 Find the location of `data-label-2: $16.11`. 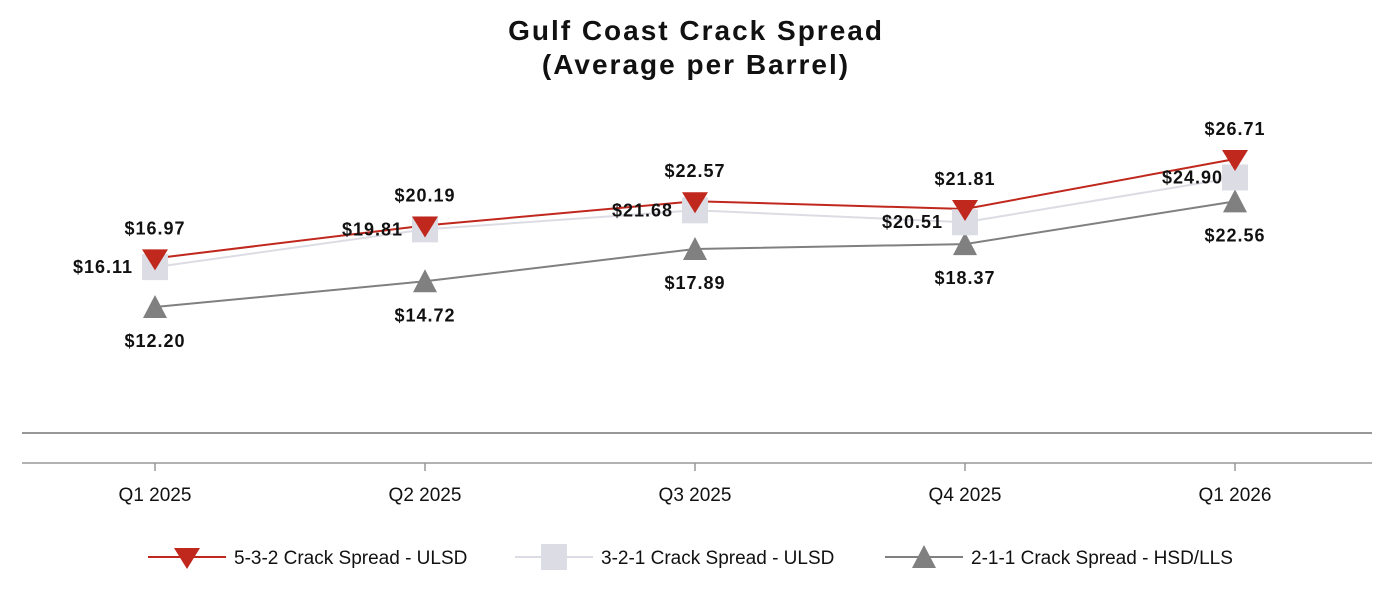

data-label-2: $16.11 is located at coordinates (103, 267).